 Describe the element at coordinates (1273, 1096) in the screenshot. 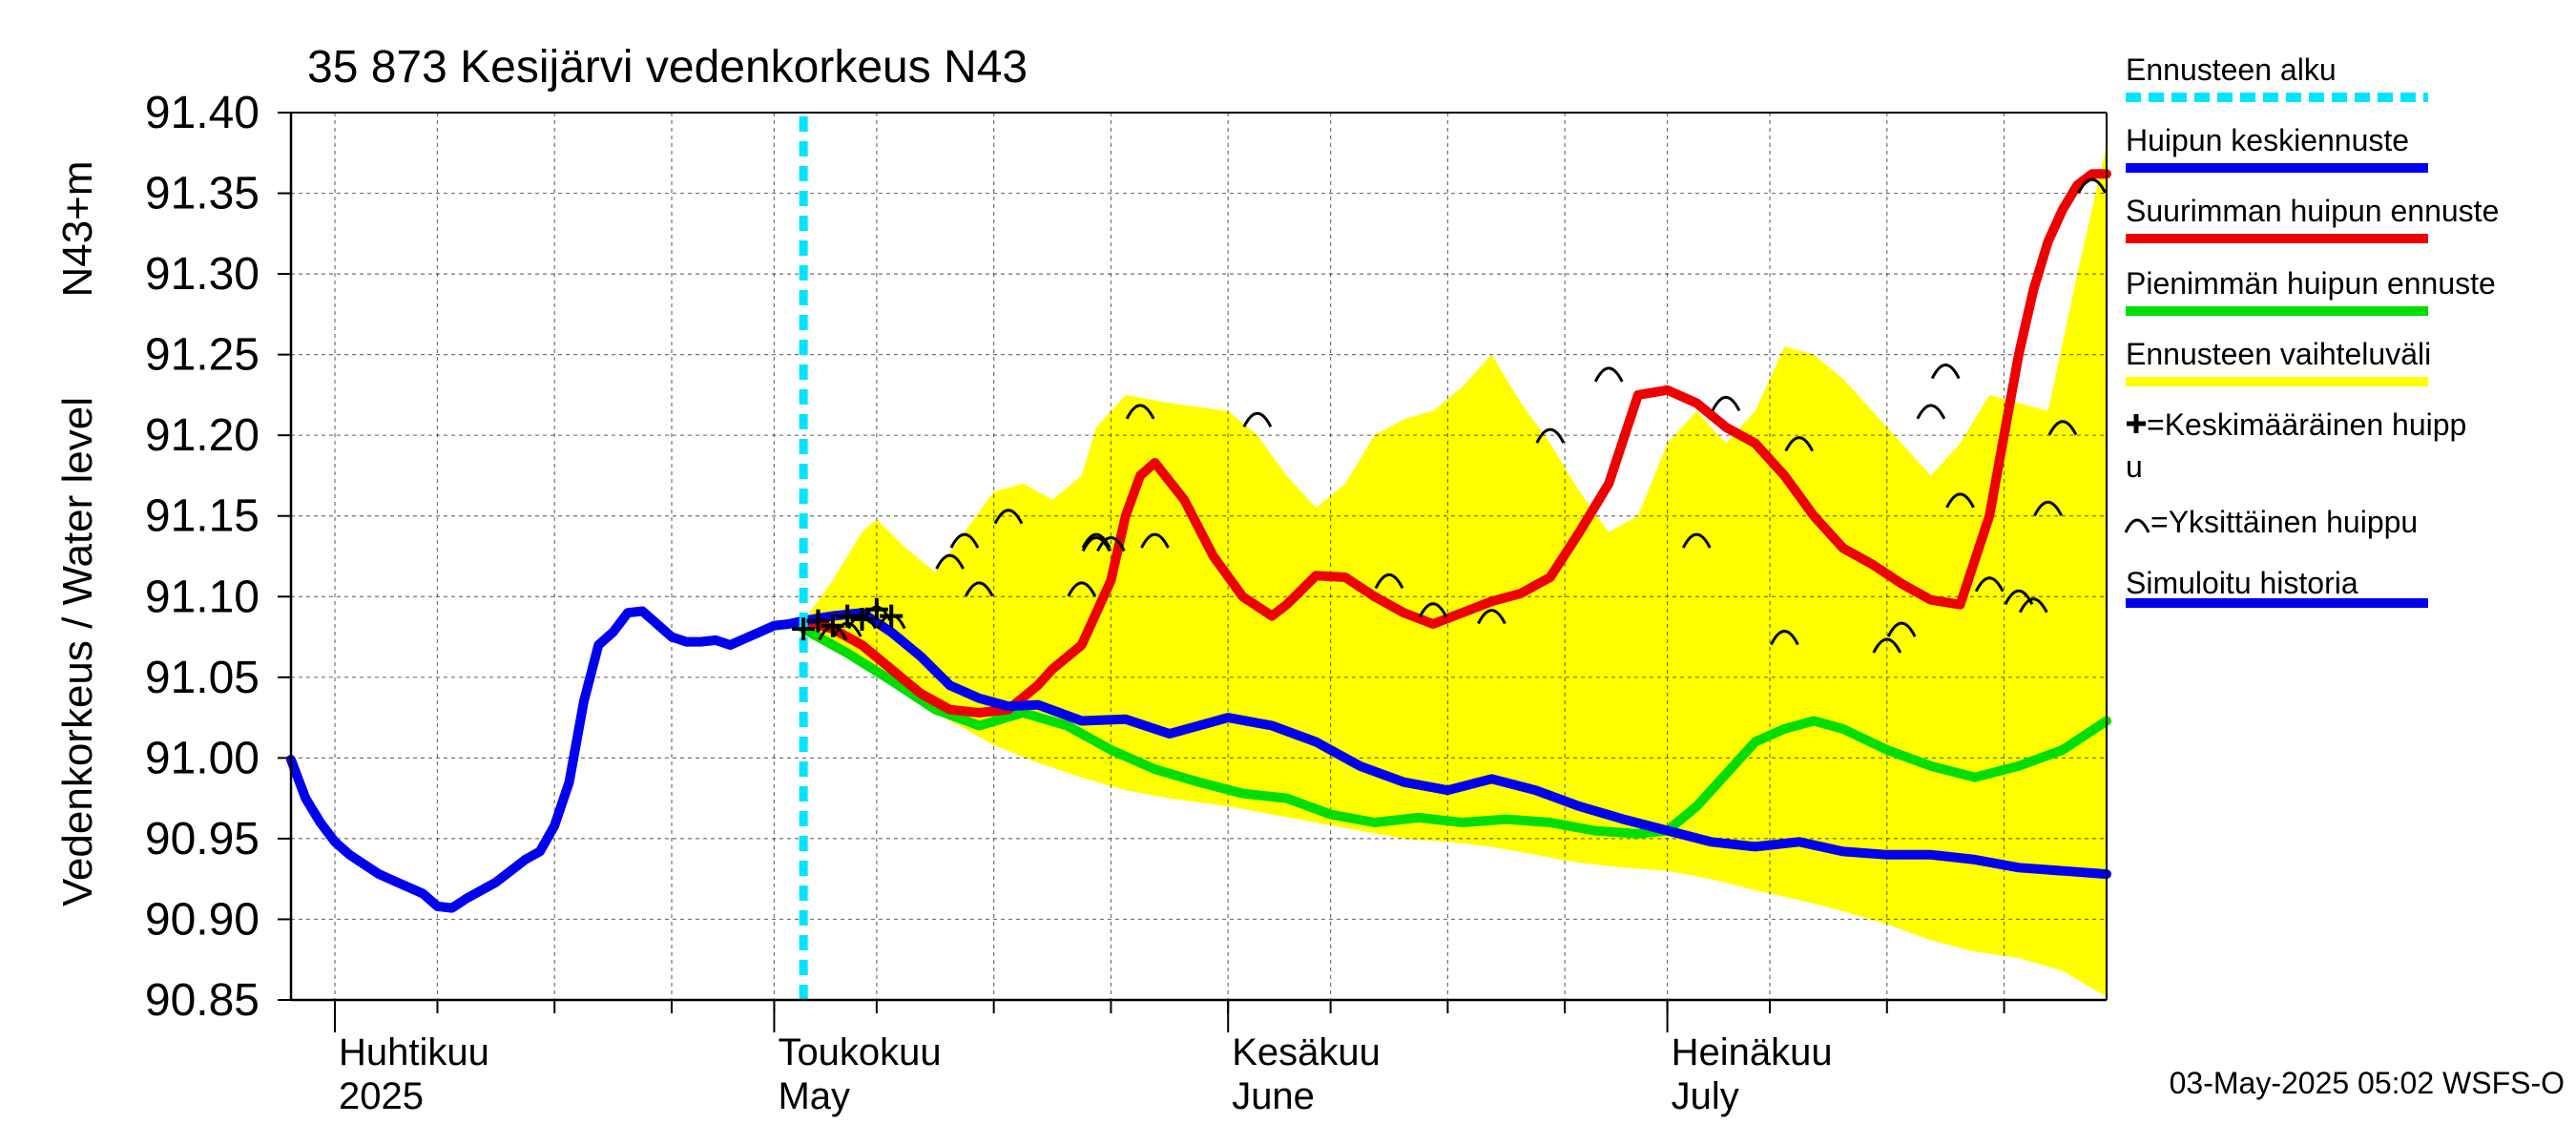

I see `x-month-label-en: June` at that location.